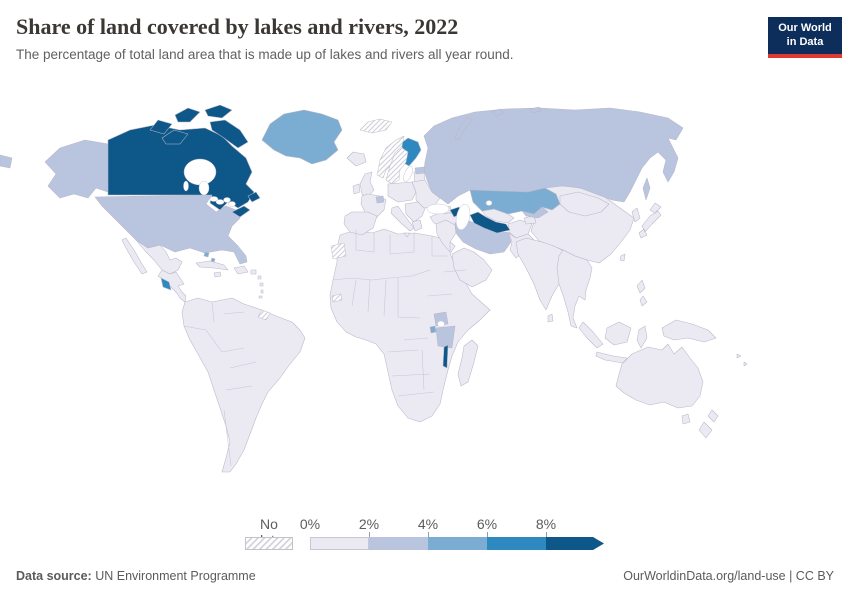 Image resolution: width=850 pixels, height=600 pixels. What do you see at coordinates (646, 189) in the screenshot?
I see `country-sakhalin` at bounding box center [646, 189].